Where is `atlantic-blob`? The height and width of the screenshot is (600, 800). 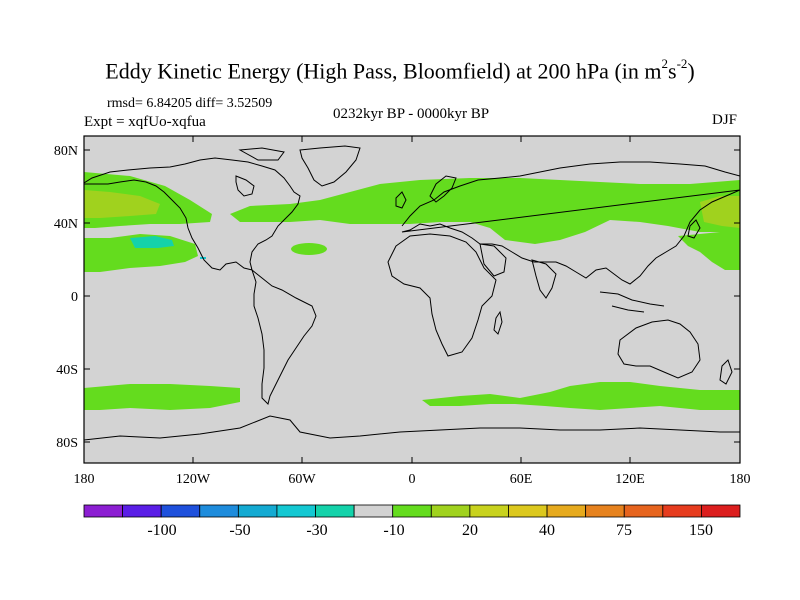 atlantic-blob is located at coordinates (309, 249).